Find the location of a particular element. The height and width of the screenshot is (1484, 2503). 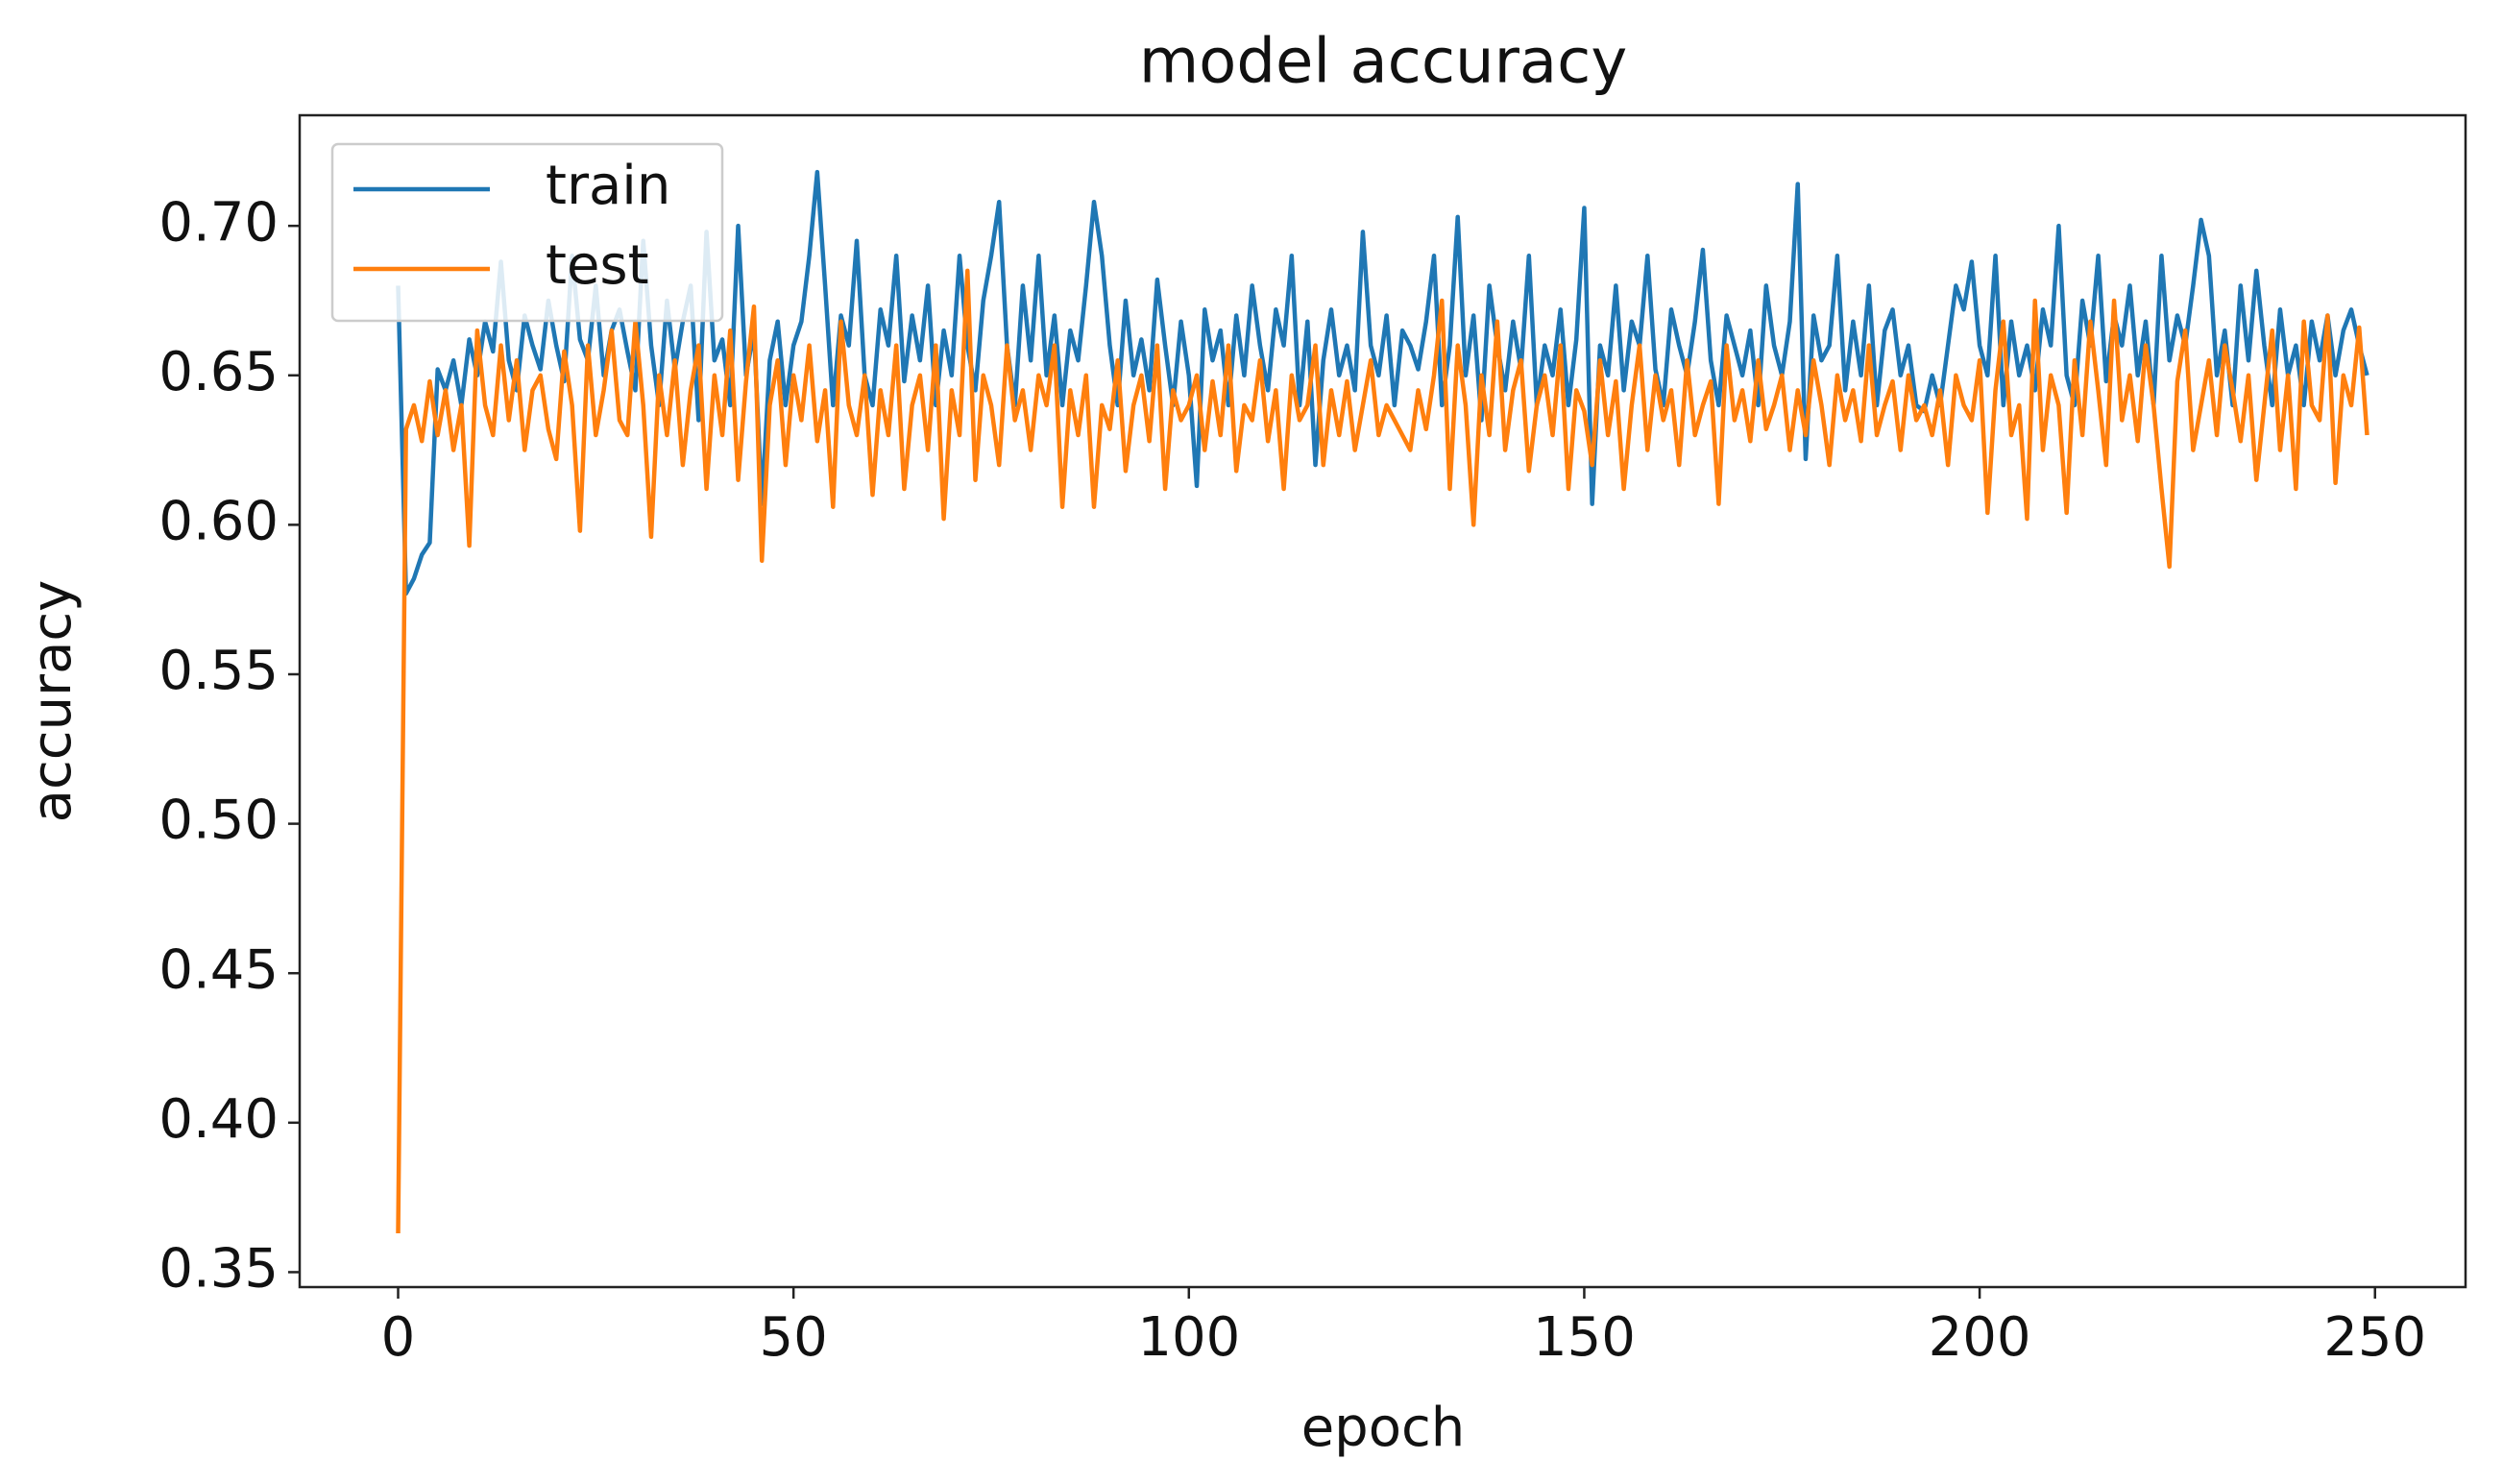

y-tick-label: 0.35 is located at coordinates (218, 1269).